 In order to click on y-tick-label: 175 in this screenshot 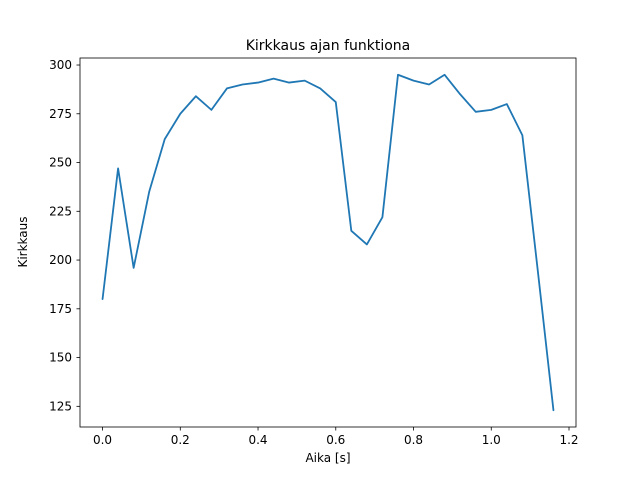, I will do `click(60, 309)`.